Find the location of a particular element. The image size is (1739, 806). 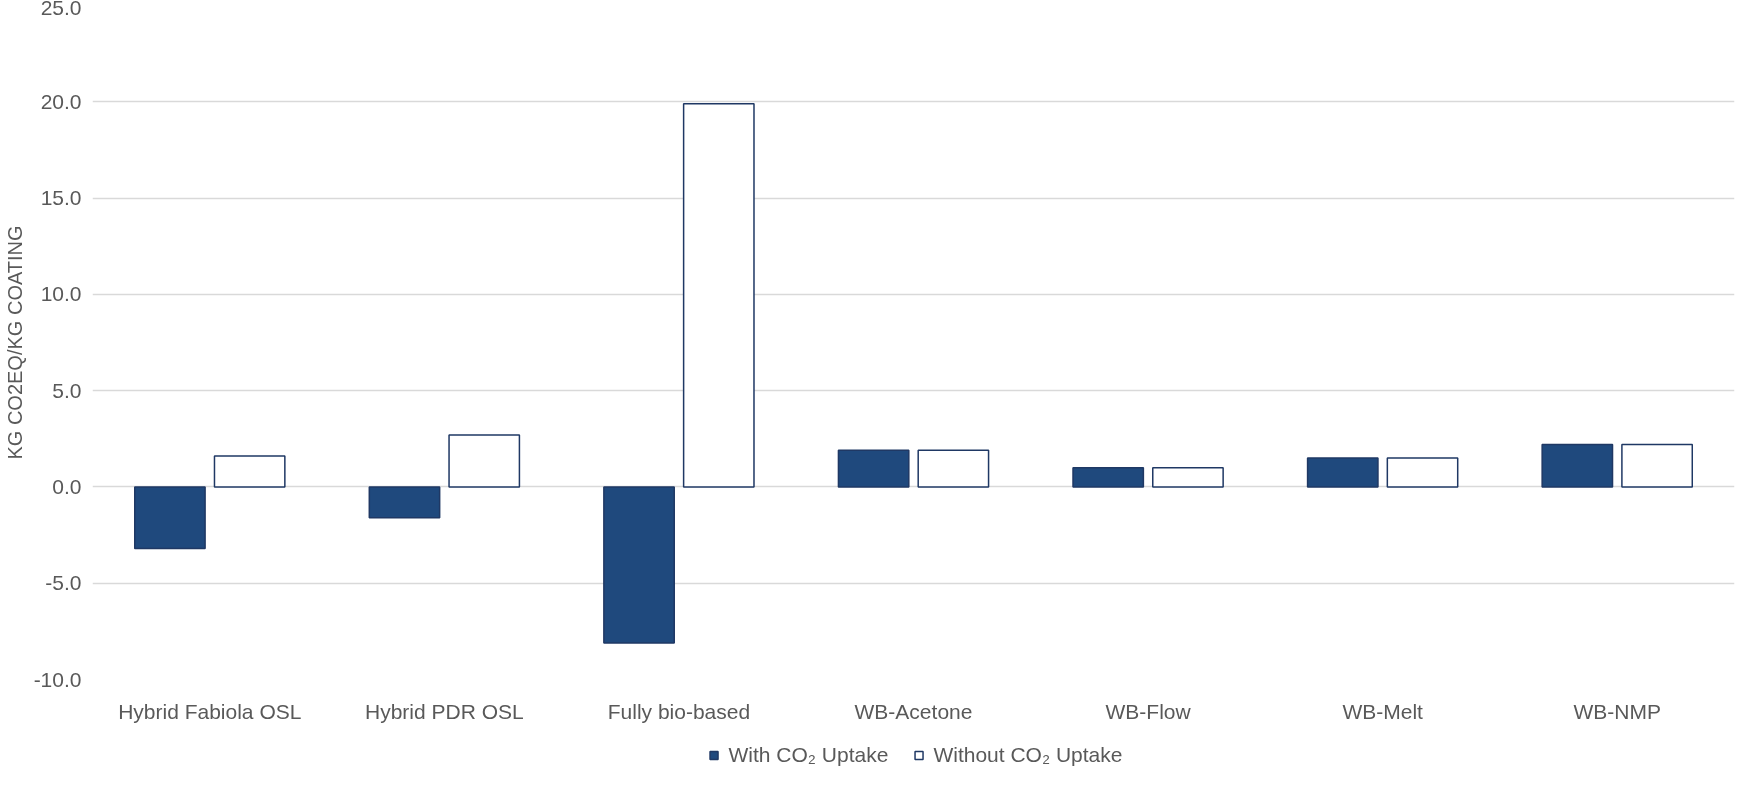

y-tick-label: 25.0 is located at coordinates (61, 9).